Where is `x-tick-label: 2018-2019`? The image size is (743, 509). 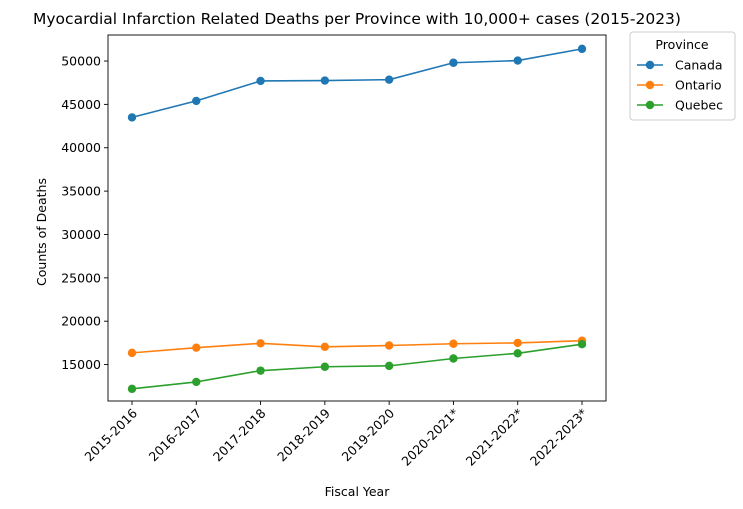 x-tick-label: 2018-2019 is located at coordinates (303, 434).